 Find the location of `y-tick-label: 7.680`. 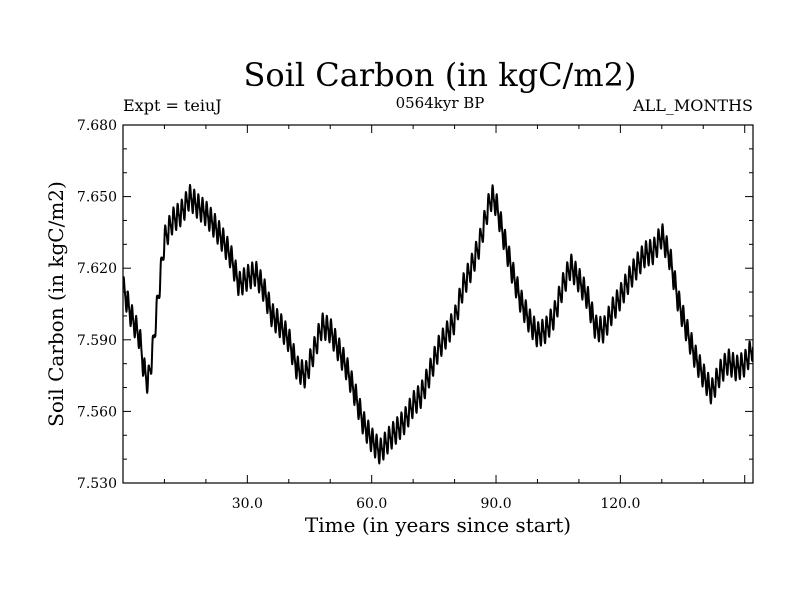

y-tick-label: 7.680 is located at coordinates (97, 126).